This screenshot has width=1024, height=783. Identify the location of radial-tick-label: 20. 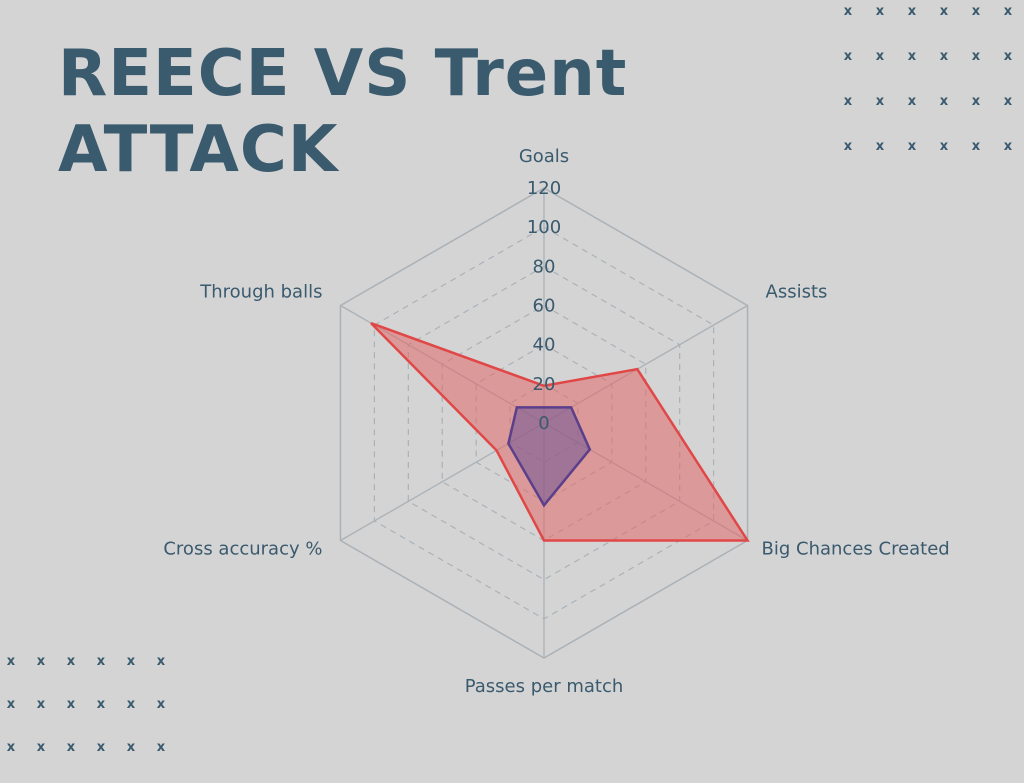
(544, 384).